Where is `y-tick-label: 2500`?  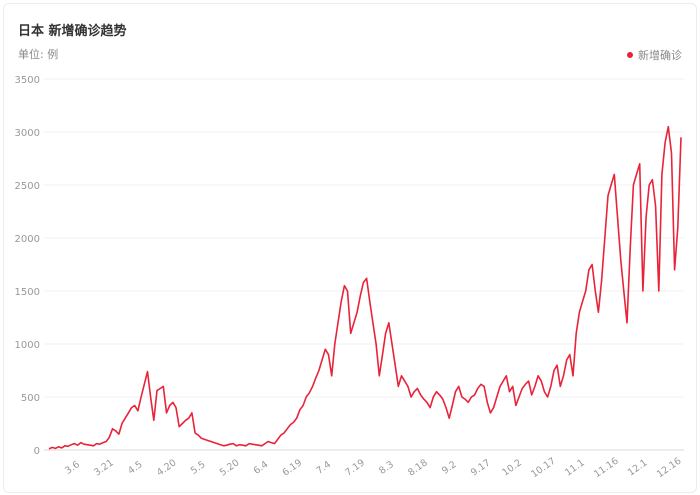
y-tick-label: 2500 is located at coordinates (27, 186).